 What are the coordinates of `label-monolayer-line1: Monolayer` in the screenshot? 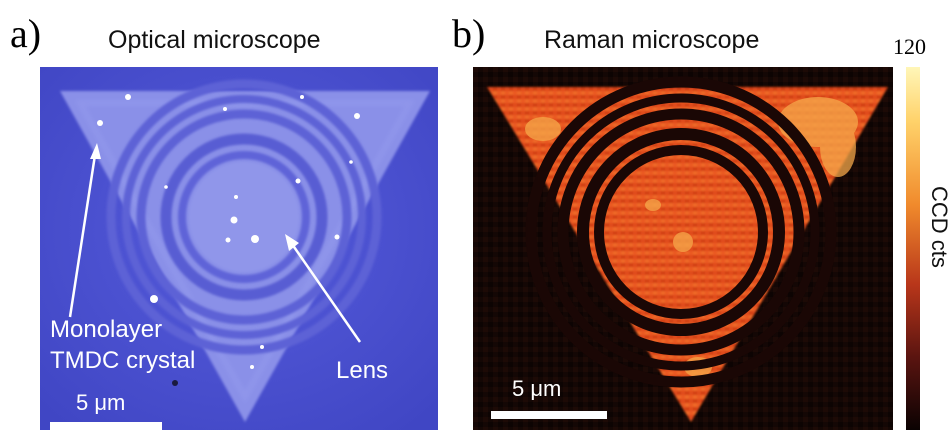 It's located at (106, 329).